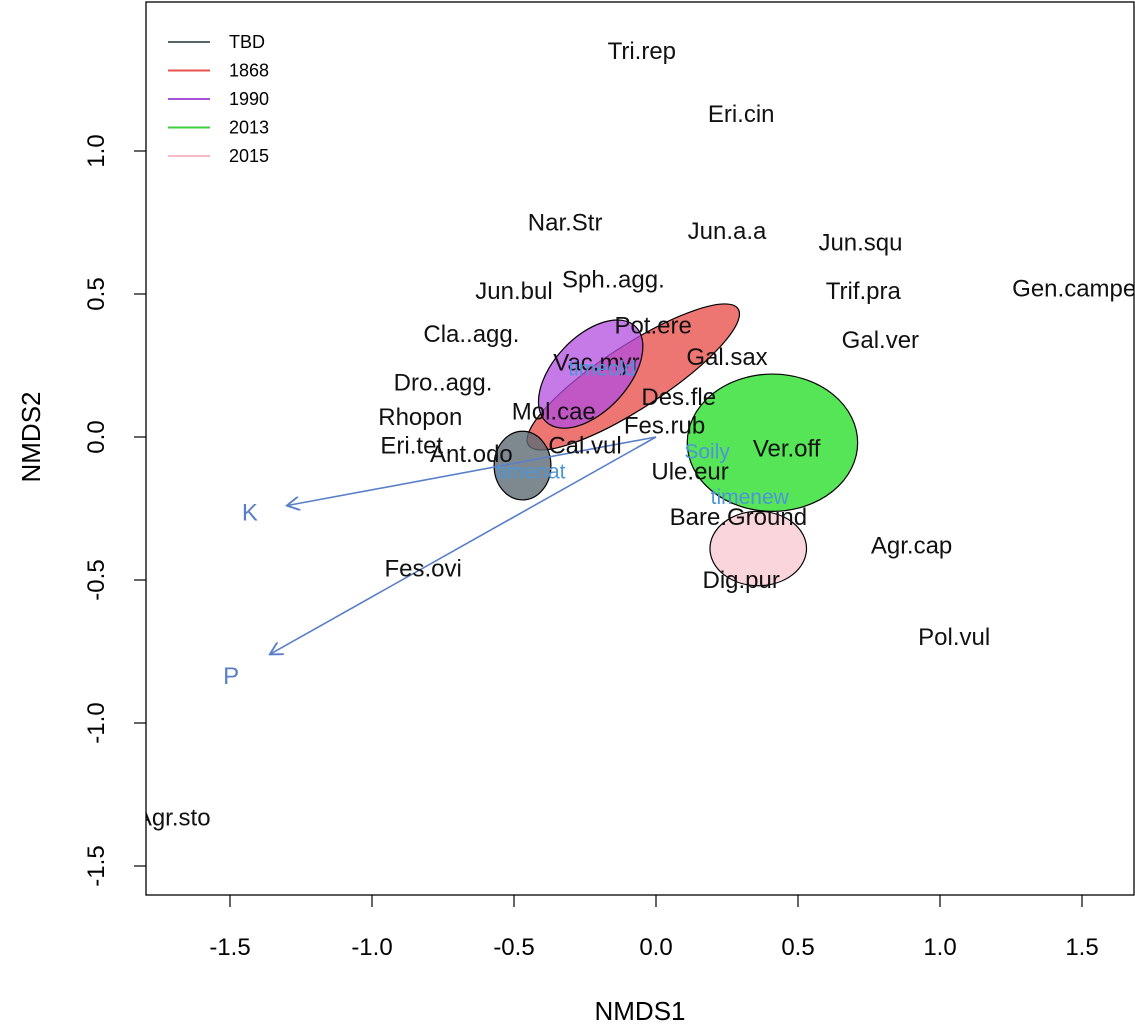  Describe the element at coordinates (1081, 947) in the screenshot. I see `x-tick-label: 1.5` at that location.